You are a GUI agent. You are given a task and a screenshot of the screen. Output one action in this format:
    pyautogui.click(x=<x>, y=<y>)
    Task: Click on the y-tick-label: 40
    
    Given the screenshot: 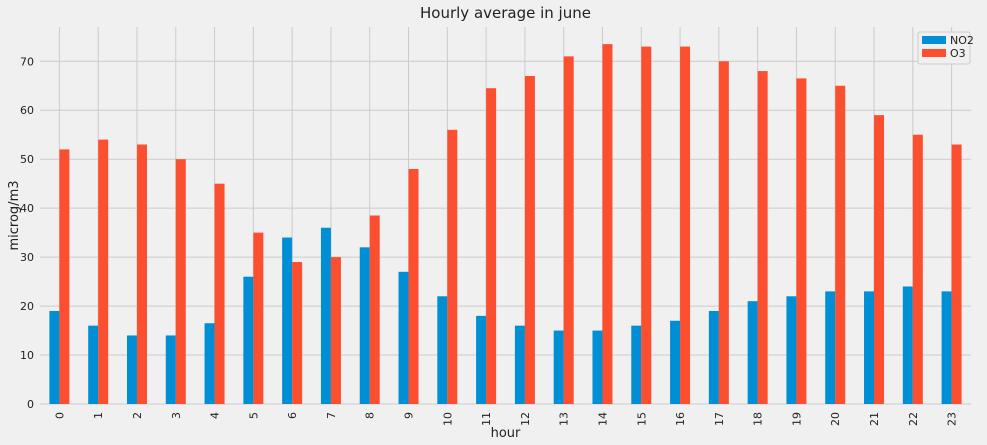 What is the action you would take?
    pyautogui.click(x=27, y=208)
    